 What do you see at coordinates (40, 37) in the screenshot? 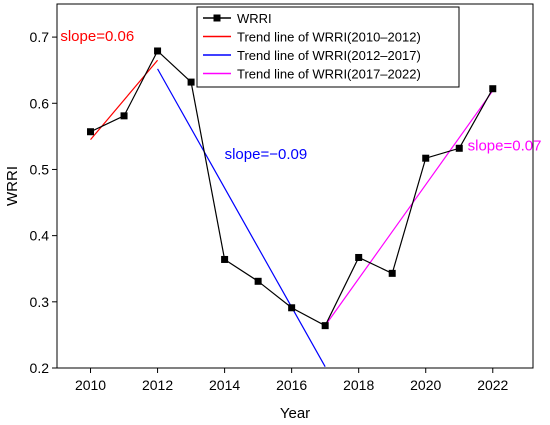
I see `y-tick-label: 0.7` at bounding box center [40, 37].